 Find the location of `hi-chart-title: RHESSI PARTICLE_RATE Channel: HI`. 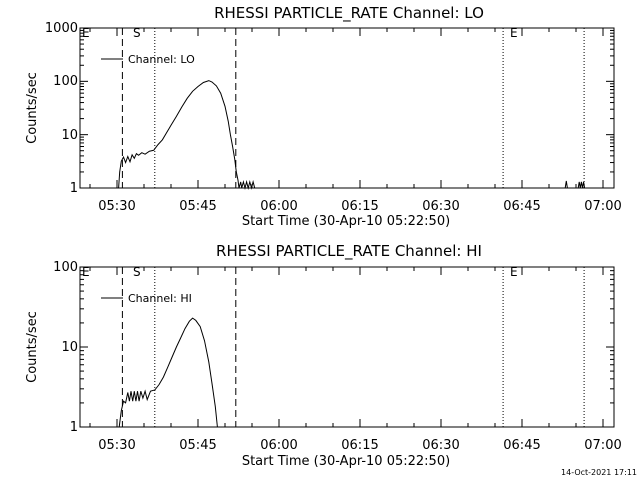

hi-chart-title: RHESSI PARTICLE_RATE Channel: HI is located at coordinates (349, 251).